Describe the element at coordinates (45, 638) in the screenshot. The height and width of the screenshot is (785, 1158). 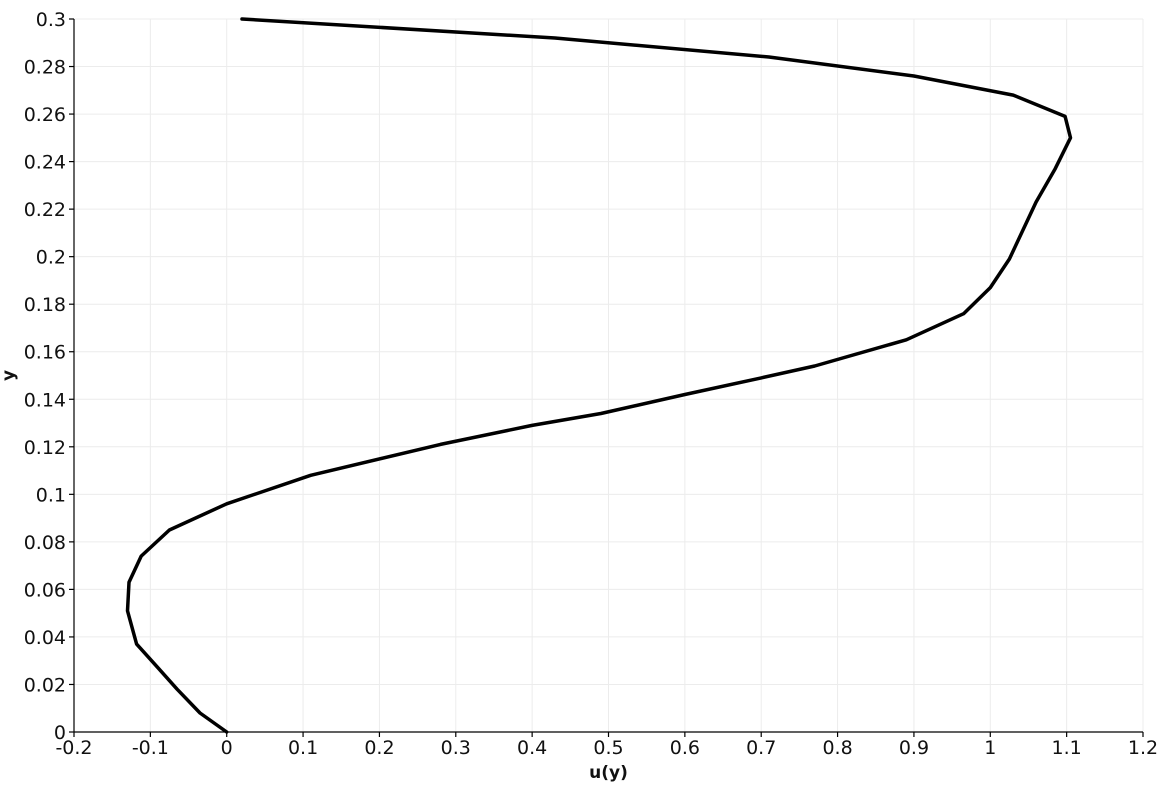
I see `y-tick-label: 0.04` at that location.